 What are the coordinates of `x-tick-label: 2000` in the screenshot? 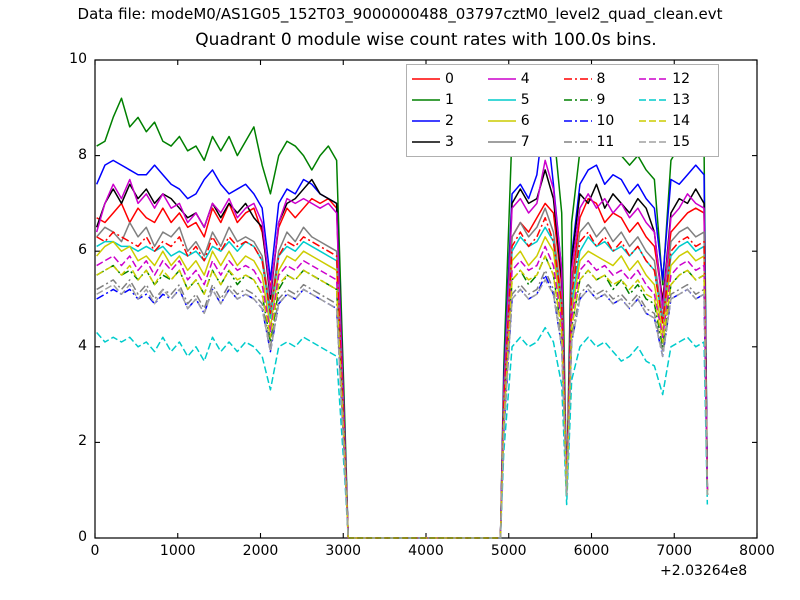 It's located at (260, 551).